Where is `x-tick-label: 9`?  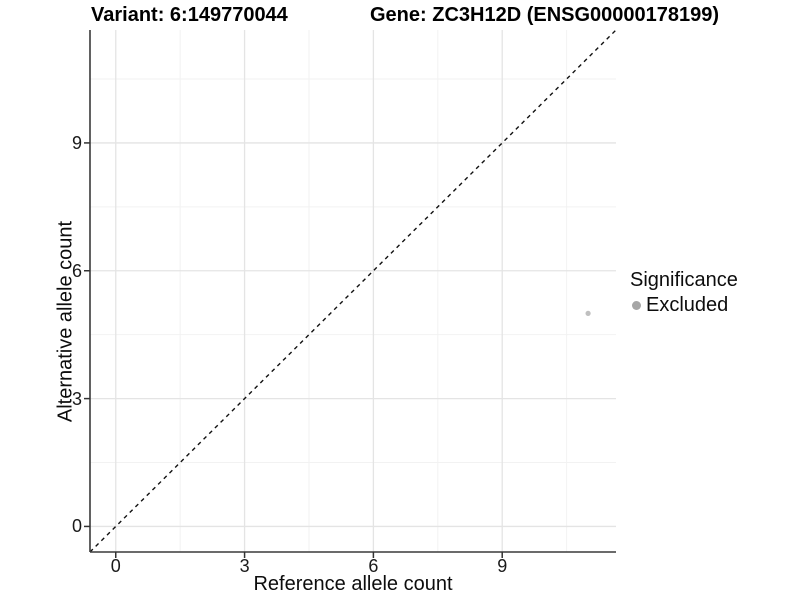
x-tick-label: 9 is located at coordinates (502, 566).